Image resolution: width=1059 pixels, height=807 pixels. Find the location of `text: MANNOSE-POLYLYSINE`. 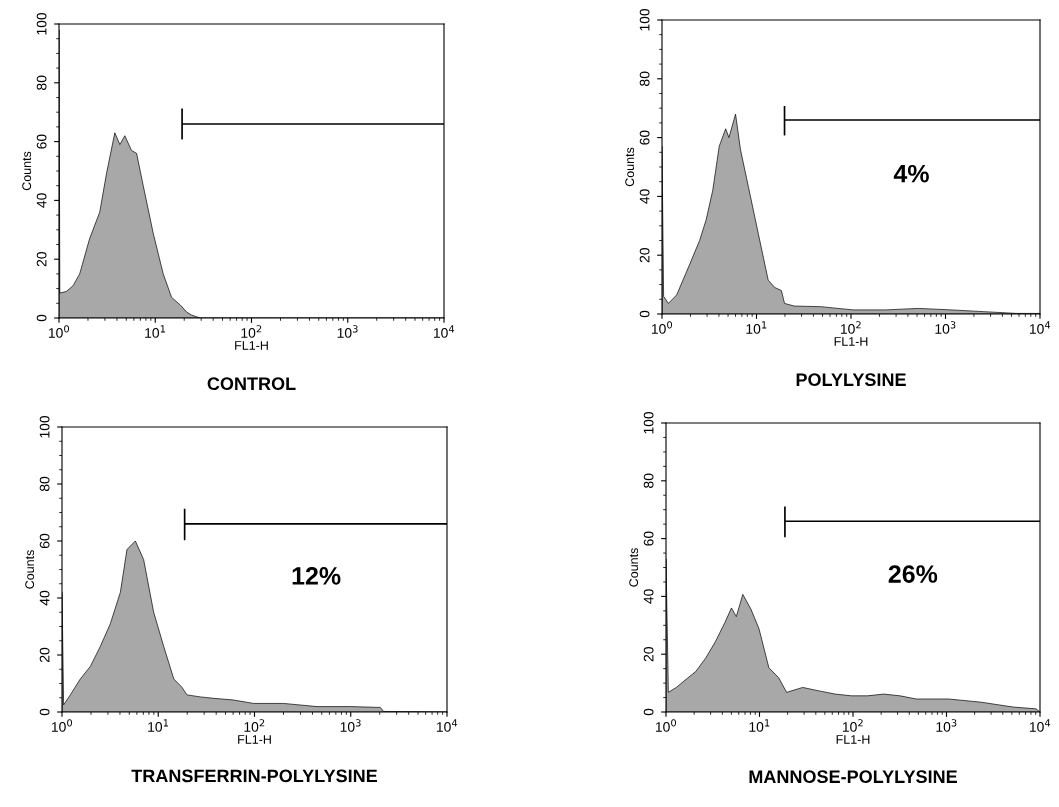

text: MANNOSE-POLYLYSINE is located at coordinates (853, 777).